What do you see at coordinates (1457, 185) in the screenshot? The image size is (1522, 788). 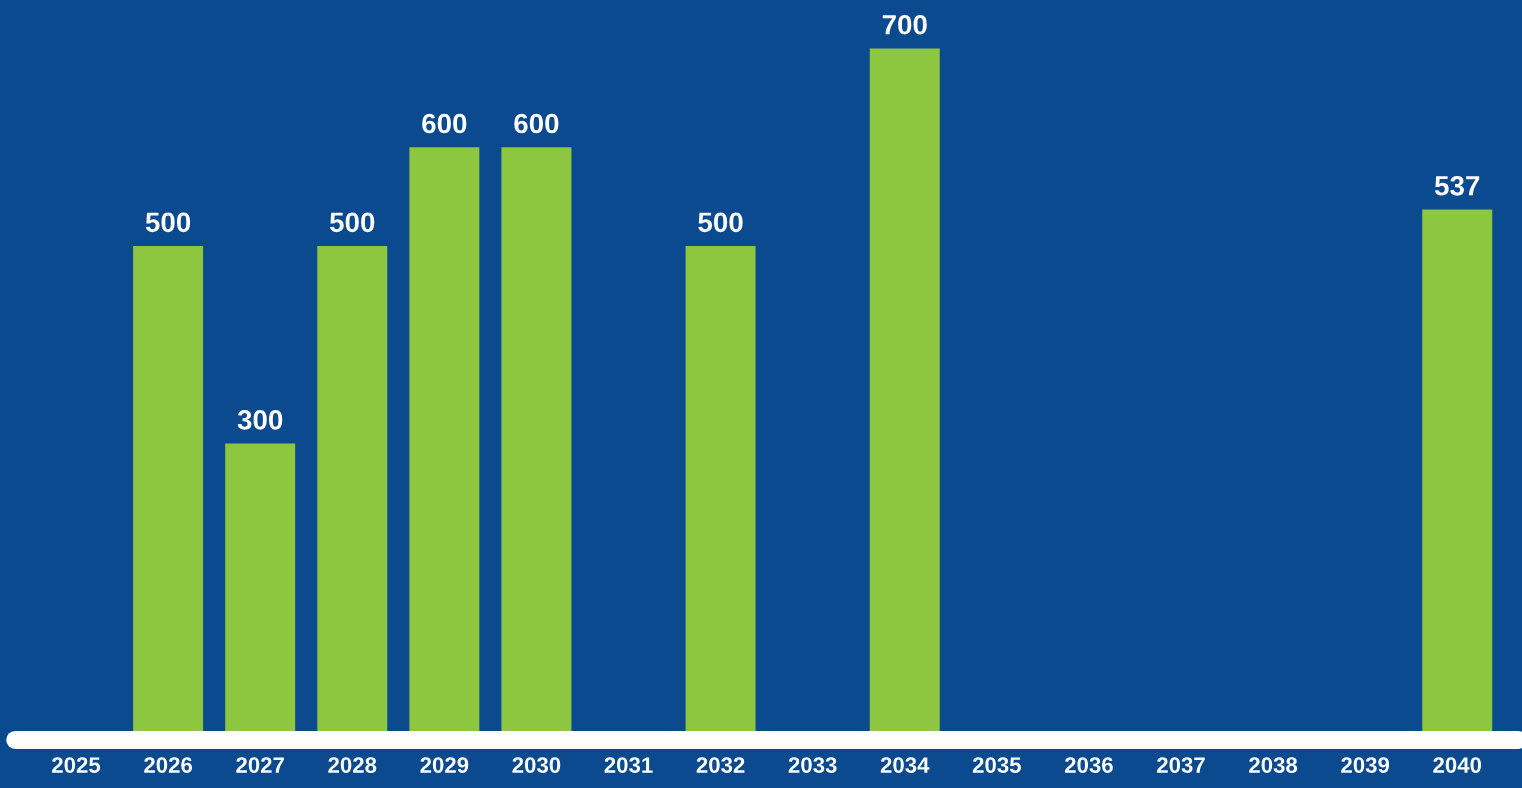 I see `data-label: 537` at bounding box center [1457, 185].